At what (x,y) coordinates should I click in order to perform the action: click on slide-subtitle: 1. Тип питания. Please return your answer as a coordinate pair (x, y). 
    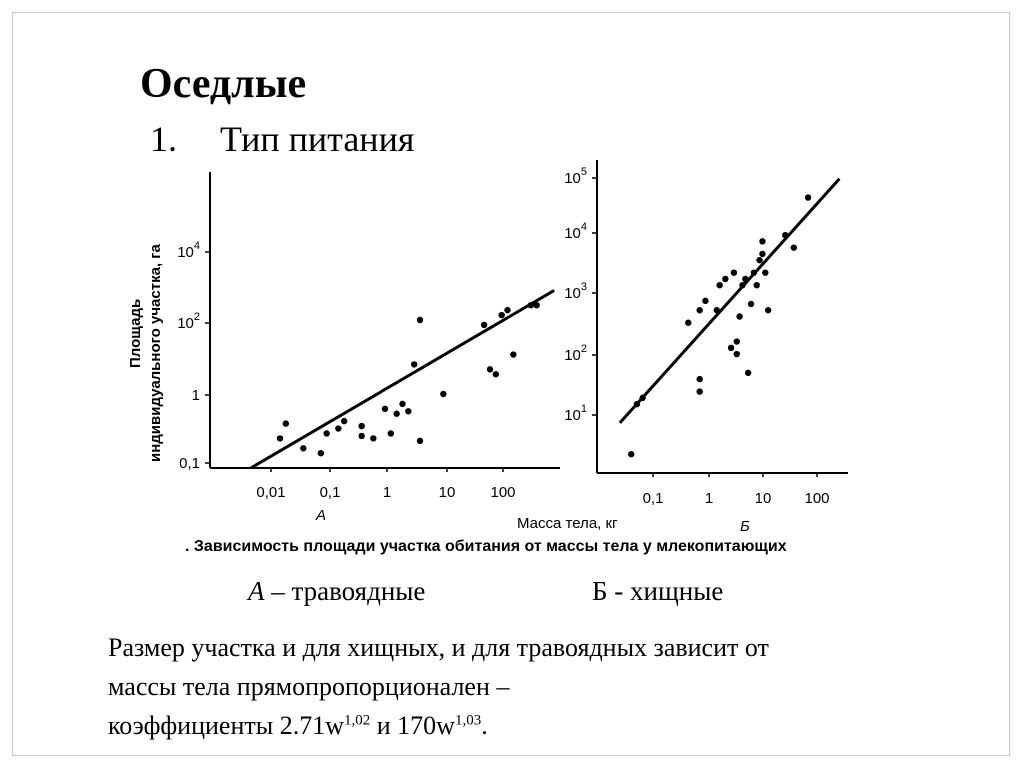
    Looking at the image, I should click on (282, 139).